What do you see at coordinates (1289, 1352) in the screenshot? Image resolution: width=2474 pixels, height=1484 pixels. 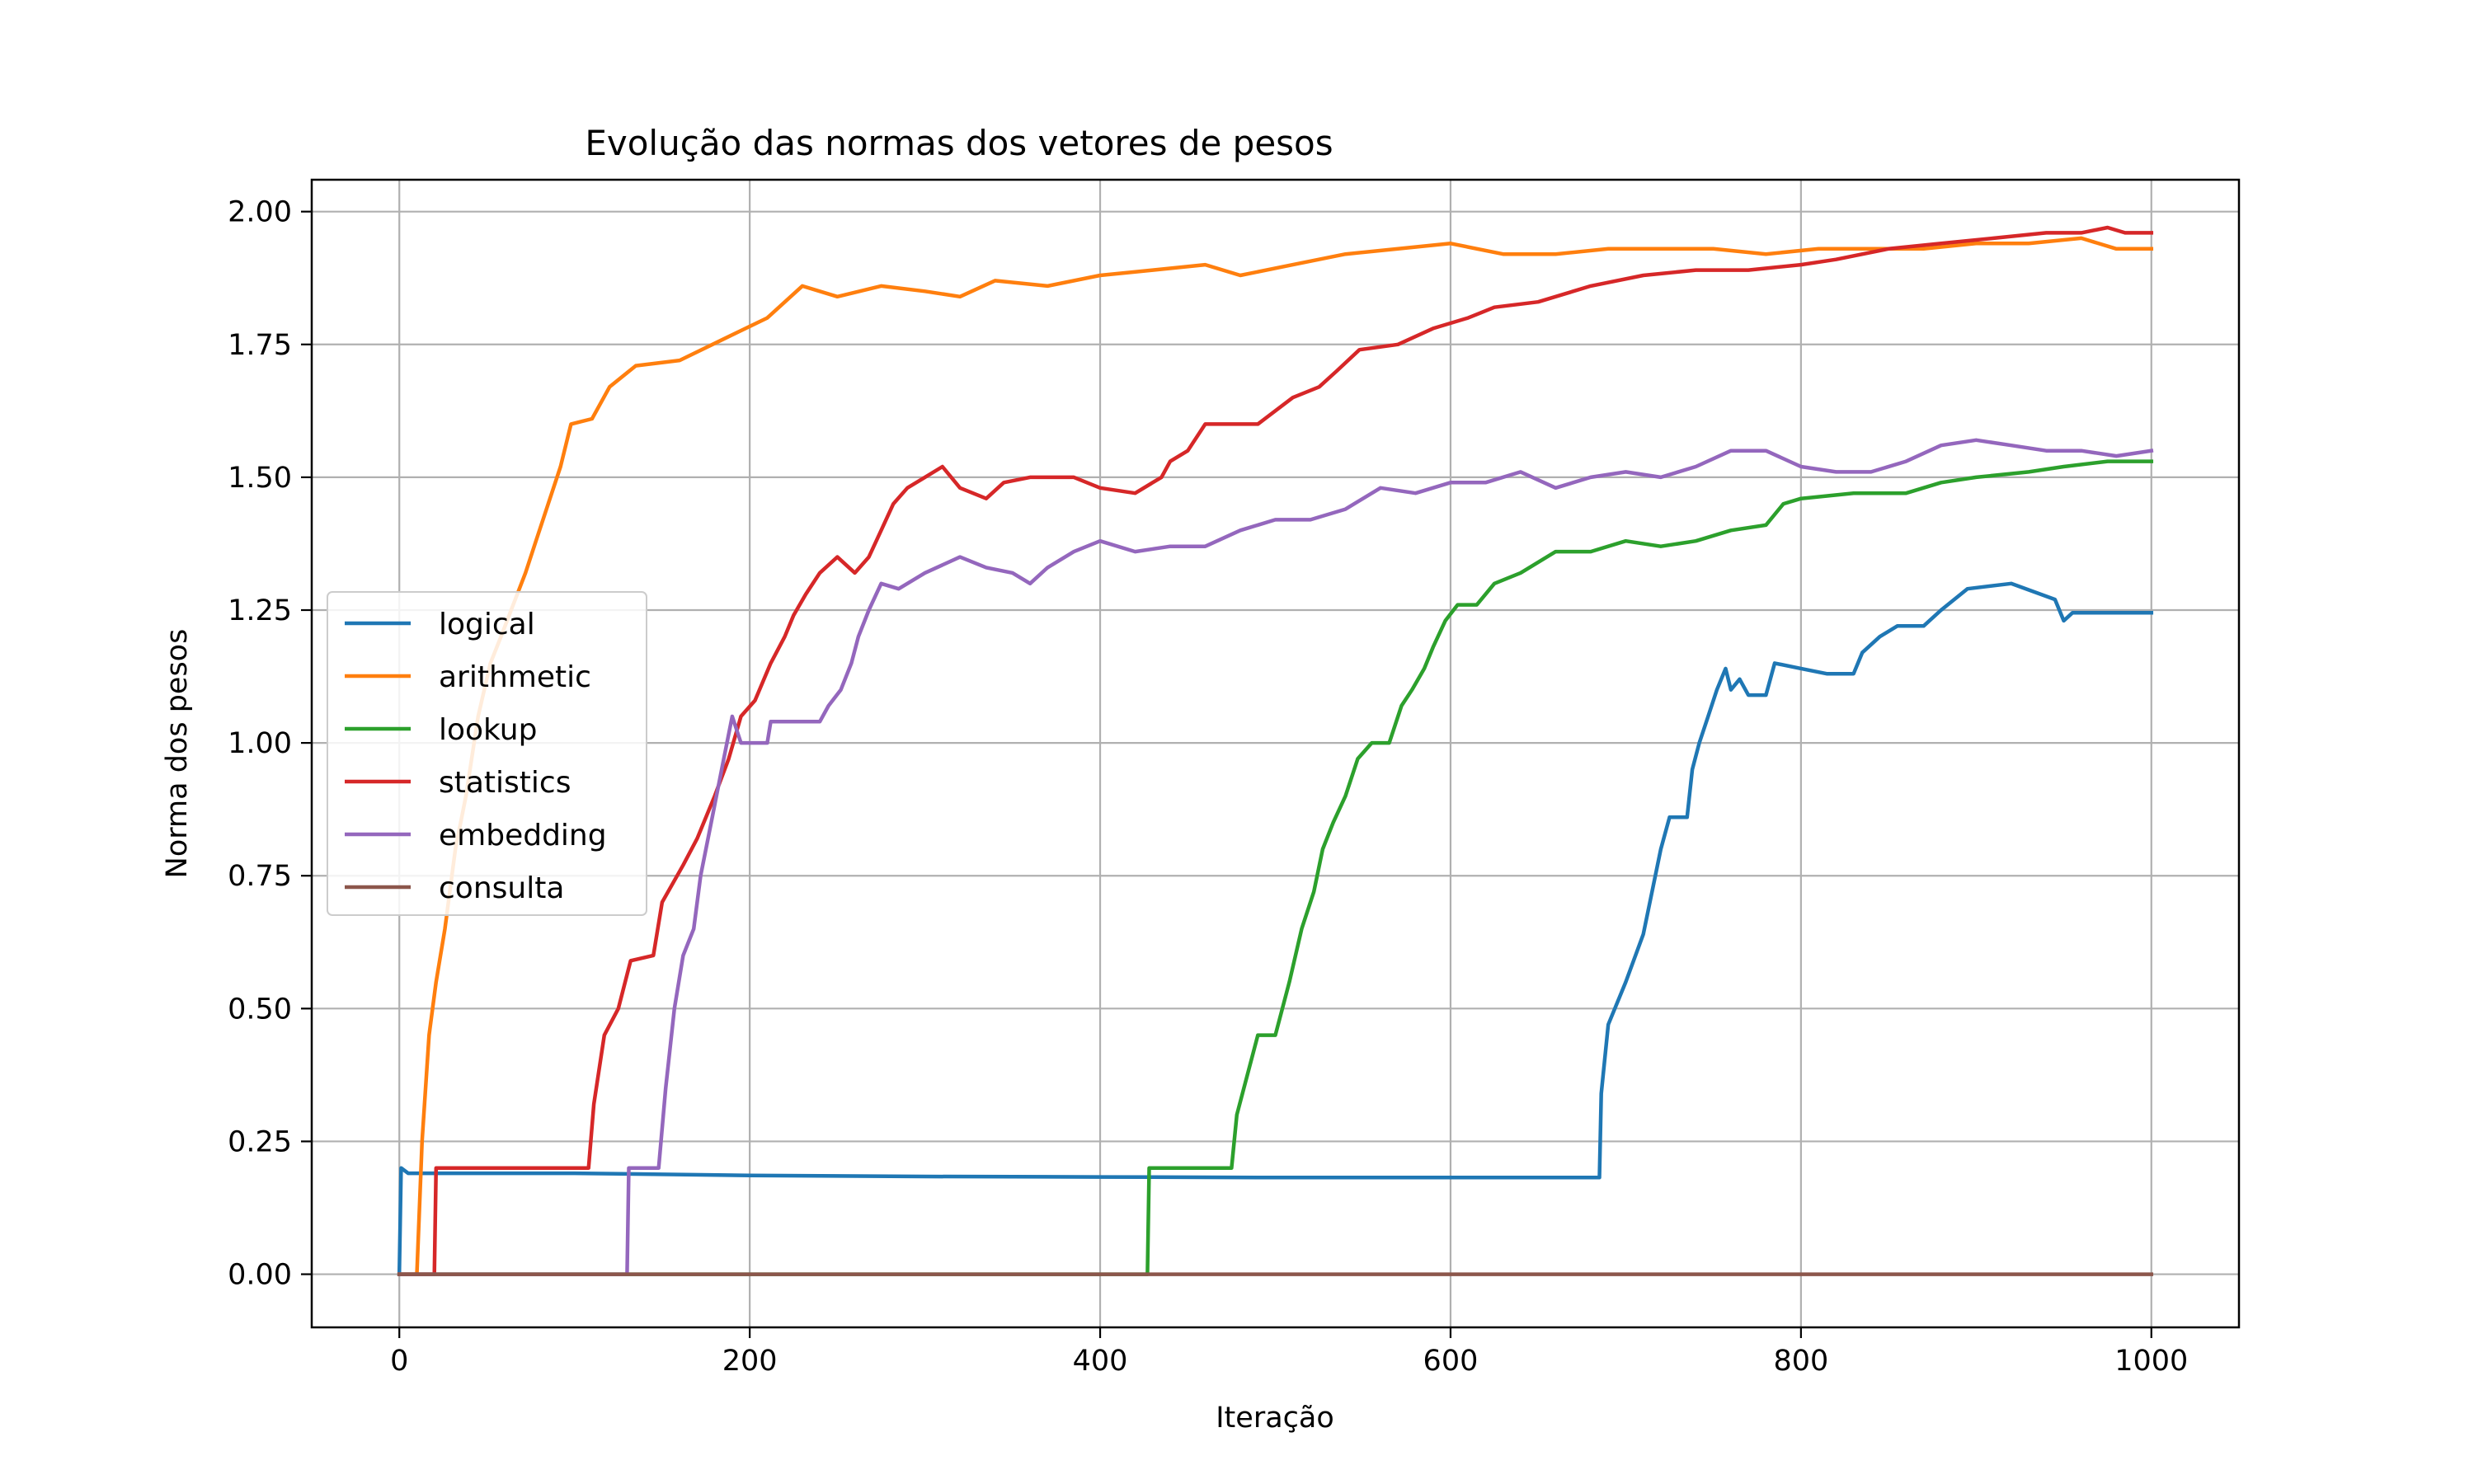 I see `x-axis-ticks: 0 200 400 600 800 1000` at bounding box center [1289, 1352].